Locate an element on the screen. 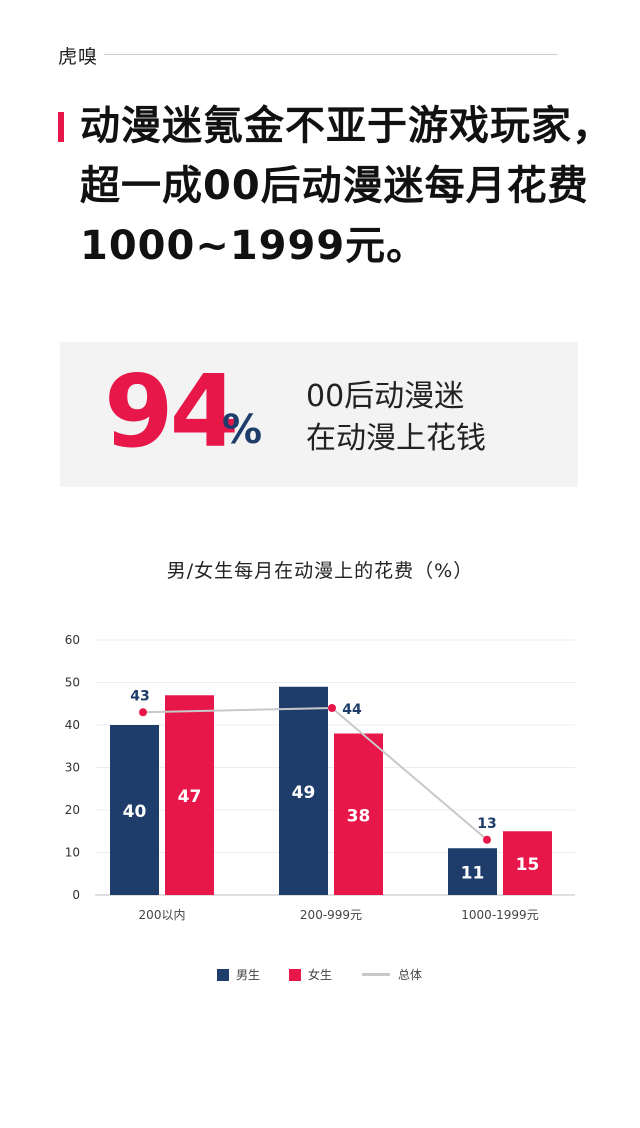  x-tick-label: 200以内 is located at coordinates (162, 915).